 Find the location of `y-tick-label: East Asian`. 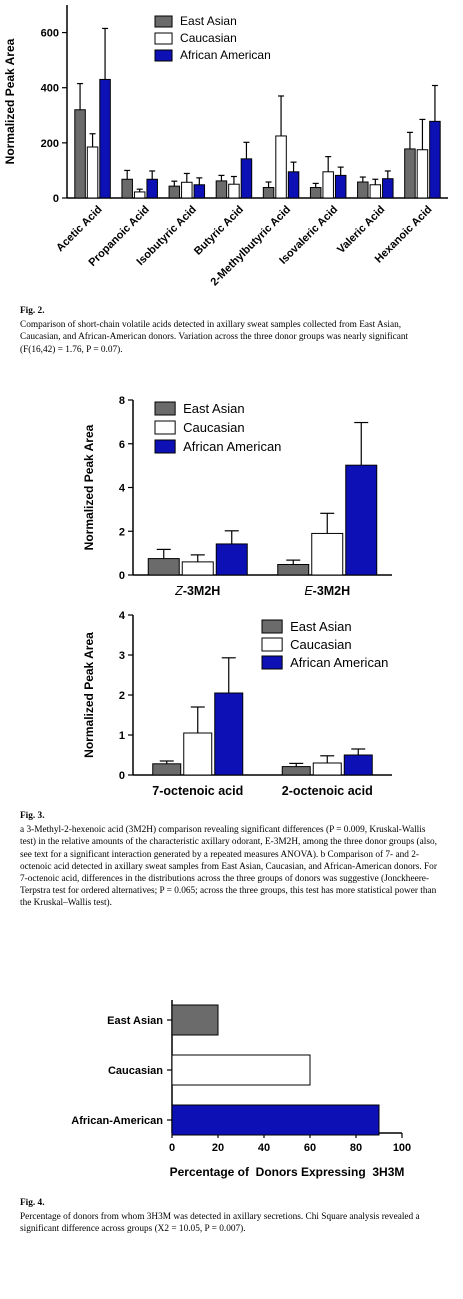

y-tick-label: East Asian is located at coordinates (135, 1021).